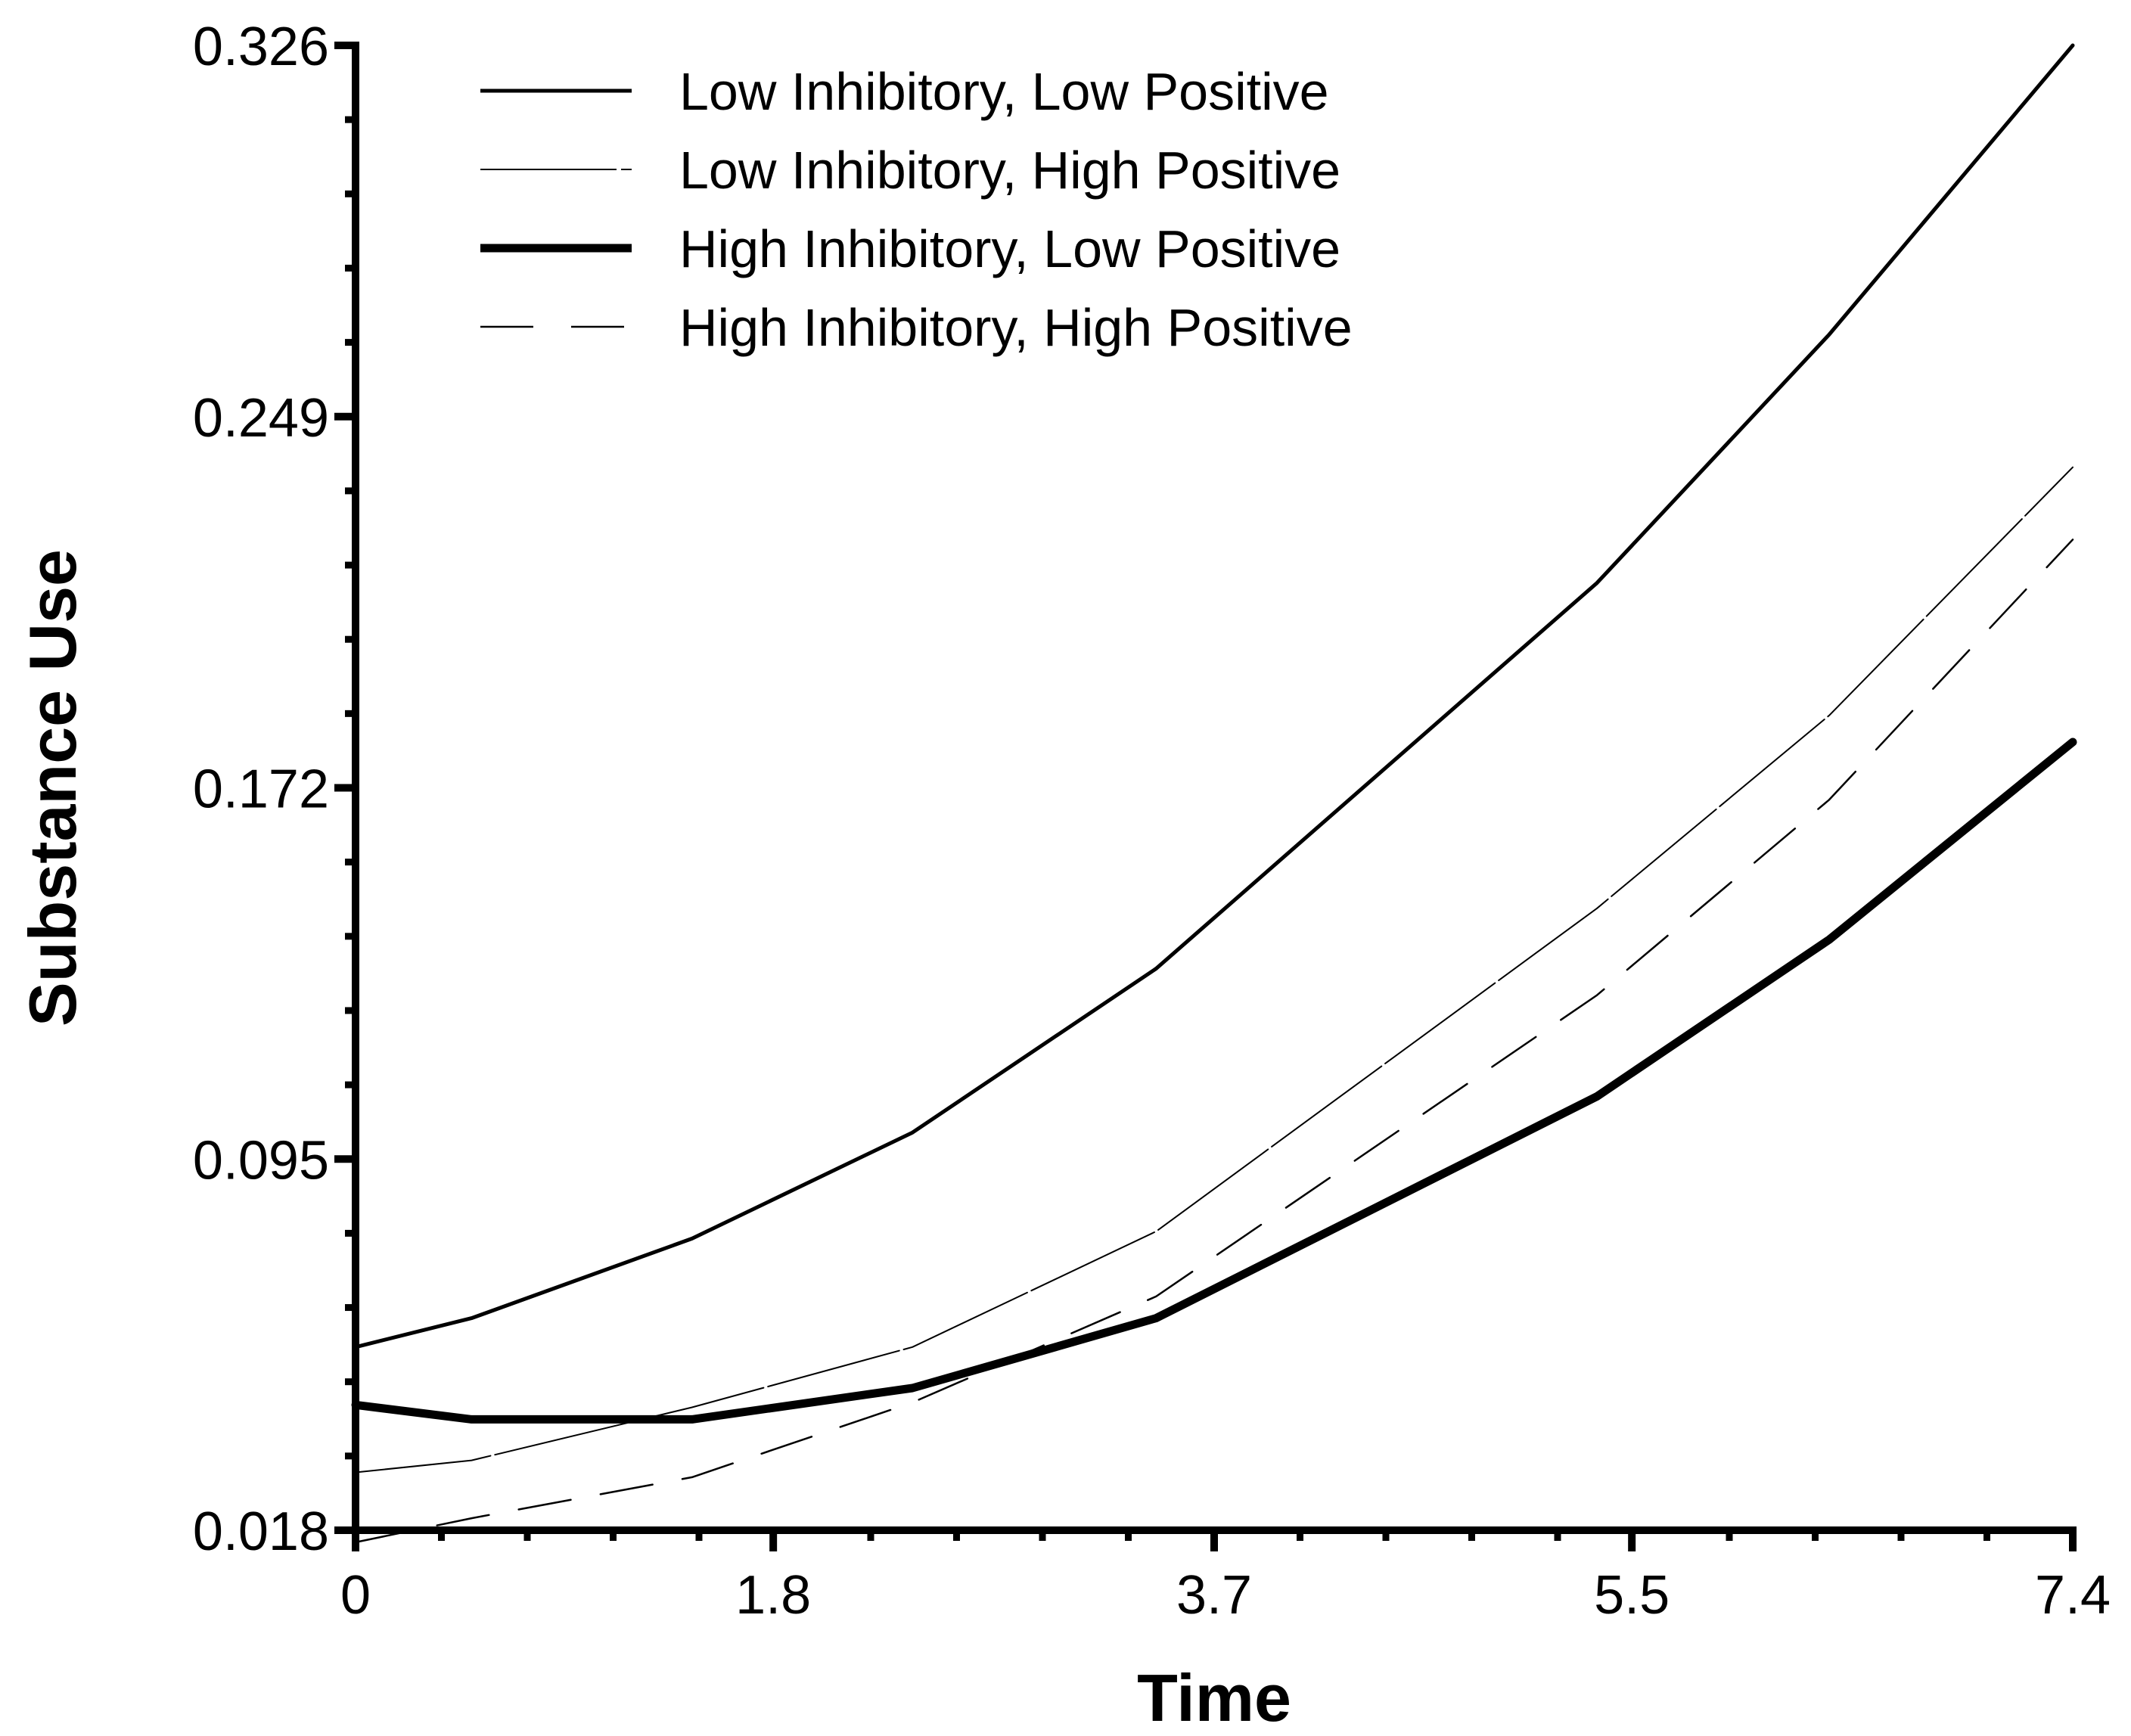 The height and width of the screenshot is (1736, 2131). I want to click on legend-label-3: High Inhibitory, Low Positive, so click(1009, 248).